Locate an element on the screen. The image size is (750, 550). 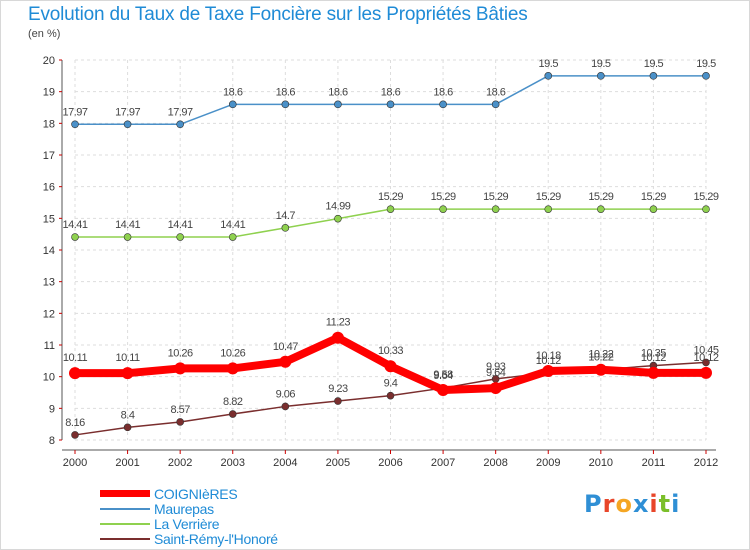
y-tick-label: 17 is located at coordinates (49, 156).